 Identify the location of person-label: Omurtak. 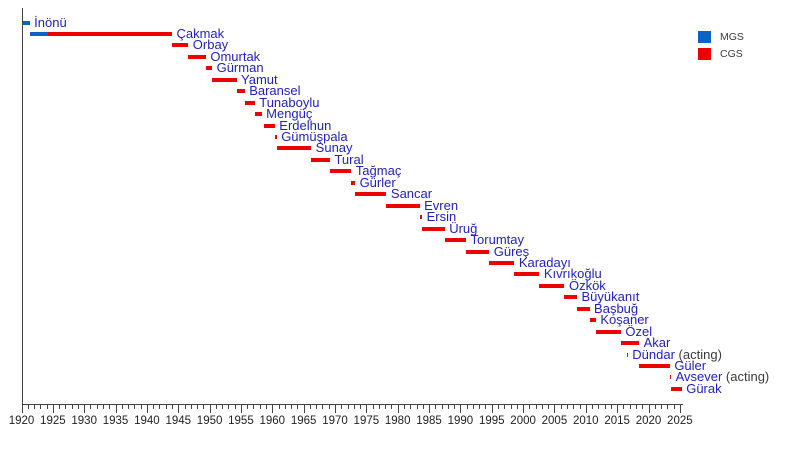
(235, 56).